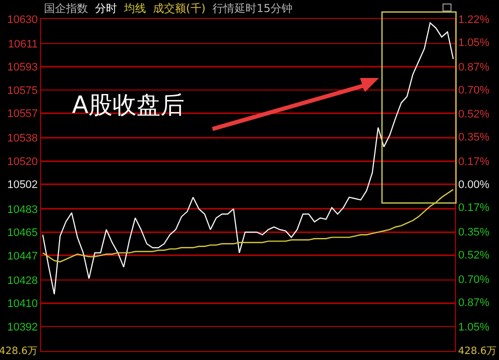 The image size is (499, 360). Describe the element at coordinates (135, 8) in the screenshot. I see `text: 均线` at that location.